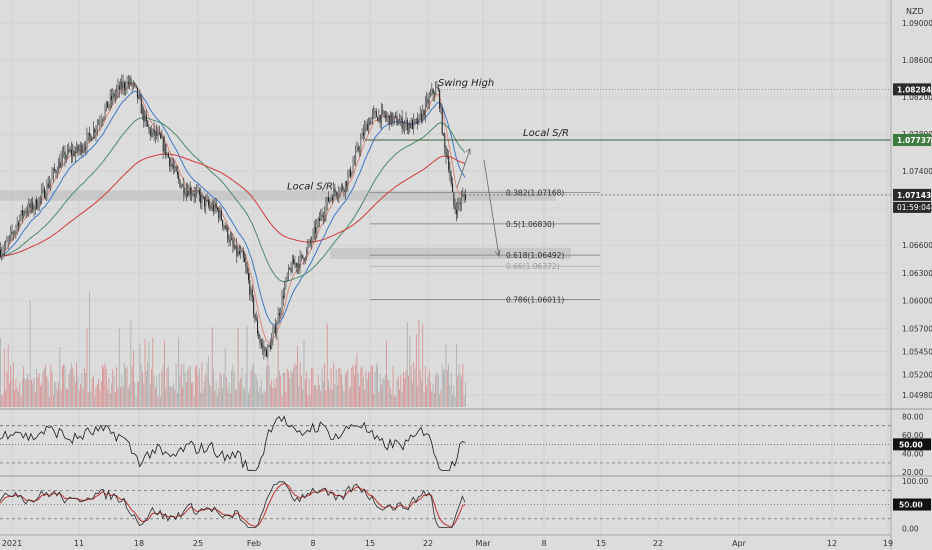 This screenshot has width=932, height=550. Describe the element at coordinates (466, 439) in the screenshot. I see `rsi-pane: 50.00` at that location.